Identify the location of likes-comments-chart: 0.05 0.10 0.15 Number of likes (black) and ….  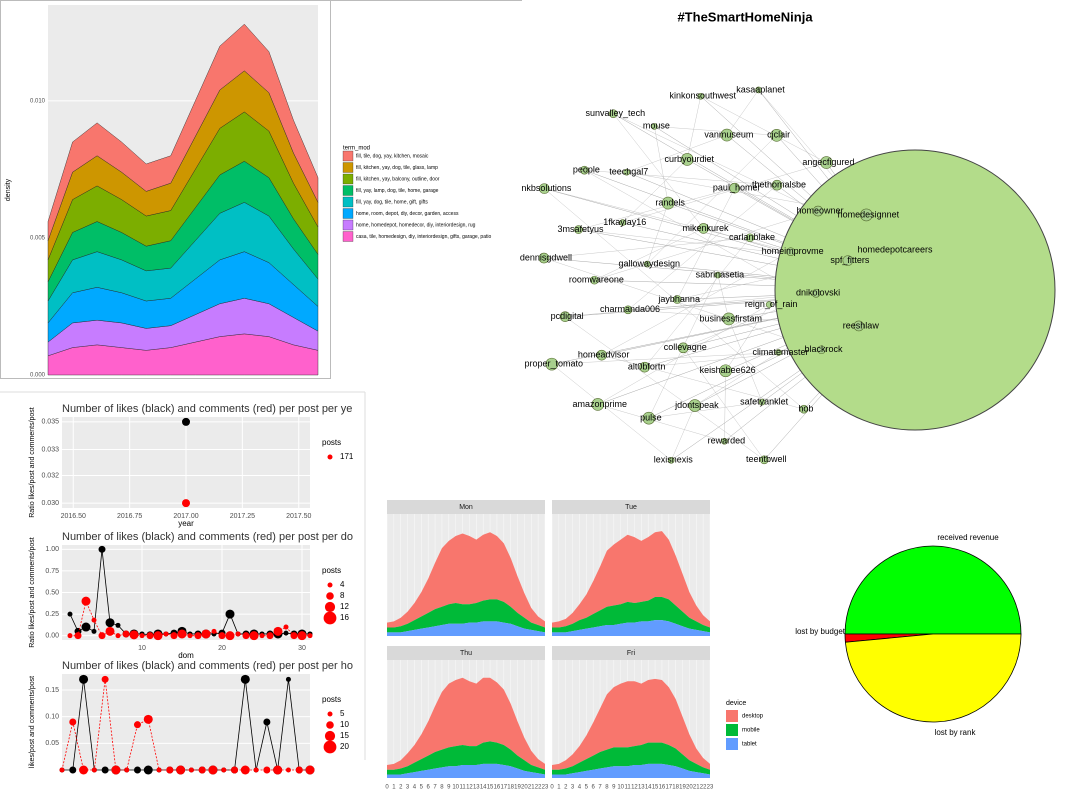
(191, 717).